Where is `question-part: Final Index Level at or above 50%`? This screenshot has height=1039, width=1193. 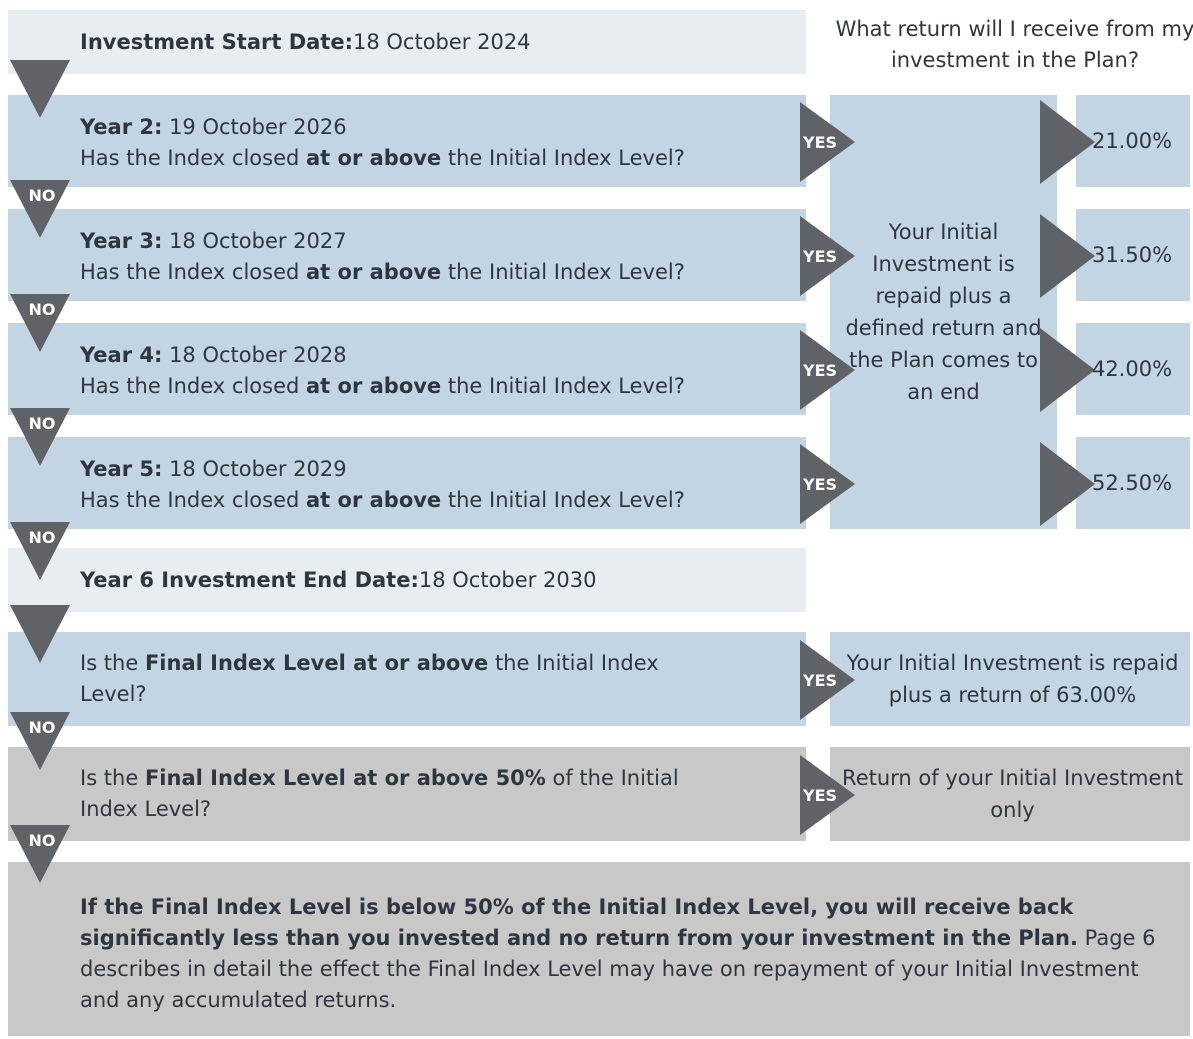 question-part: Final Index Level at or above 50% is located at coordinates (345, 778).